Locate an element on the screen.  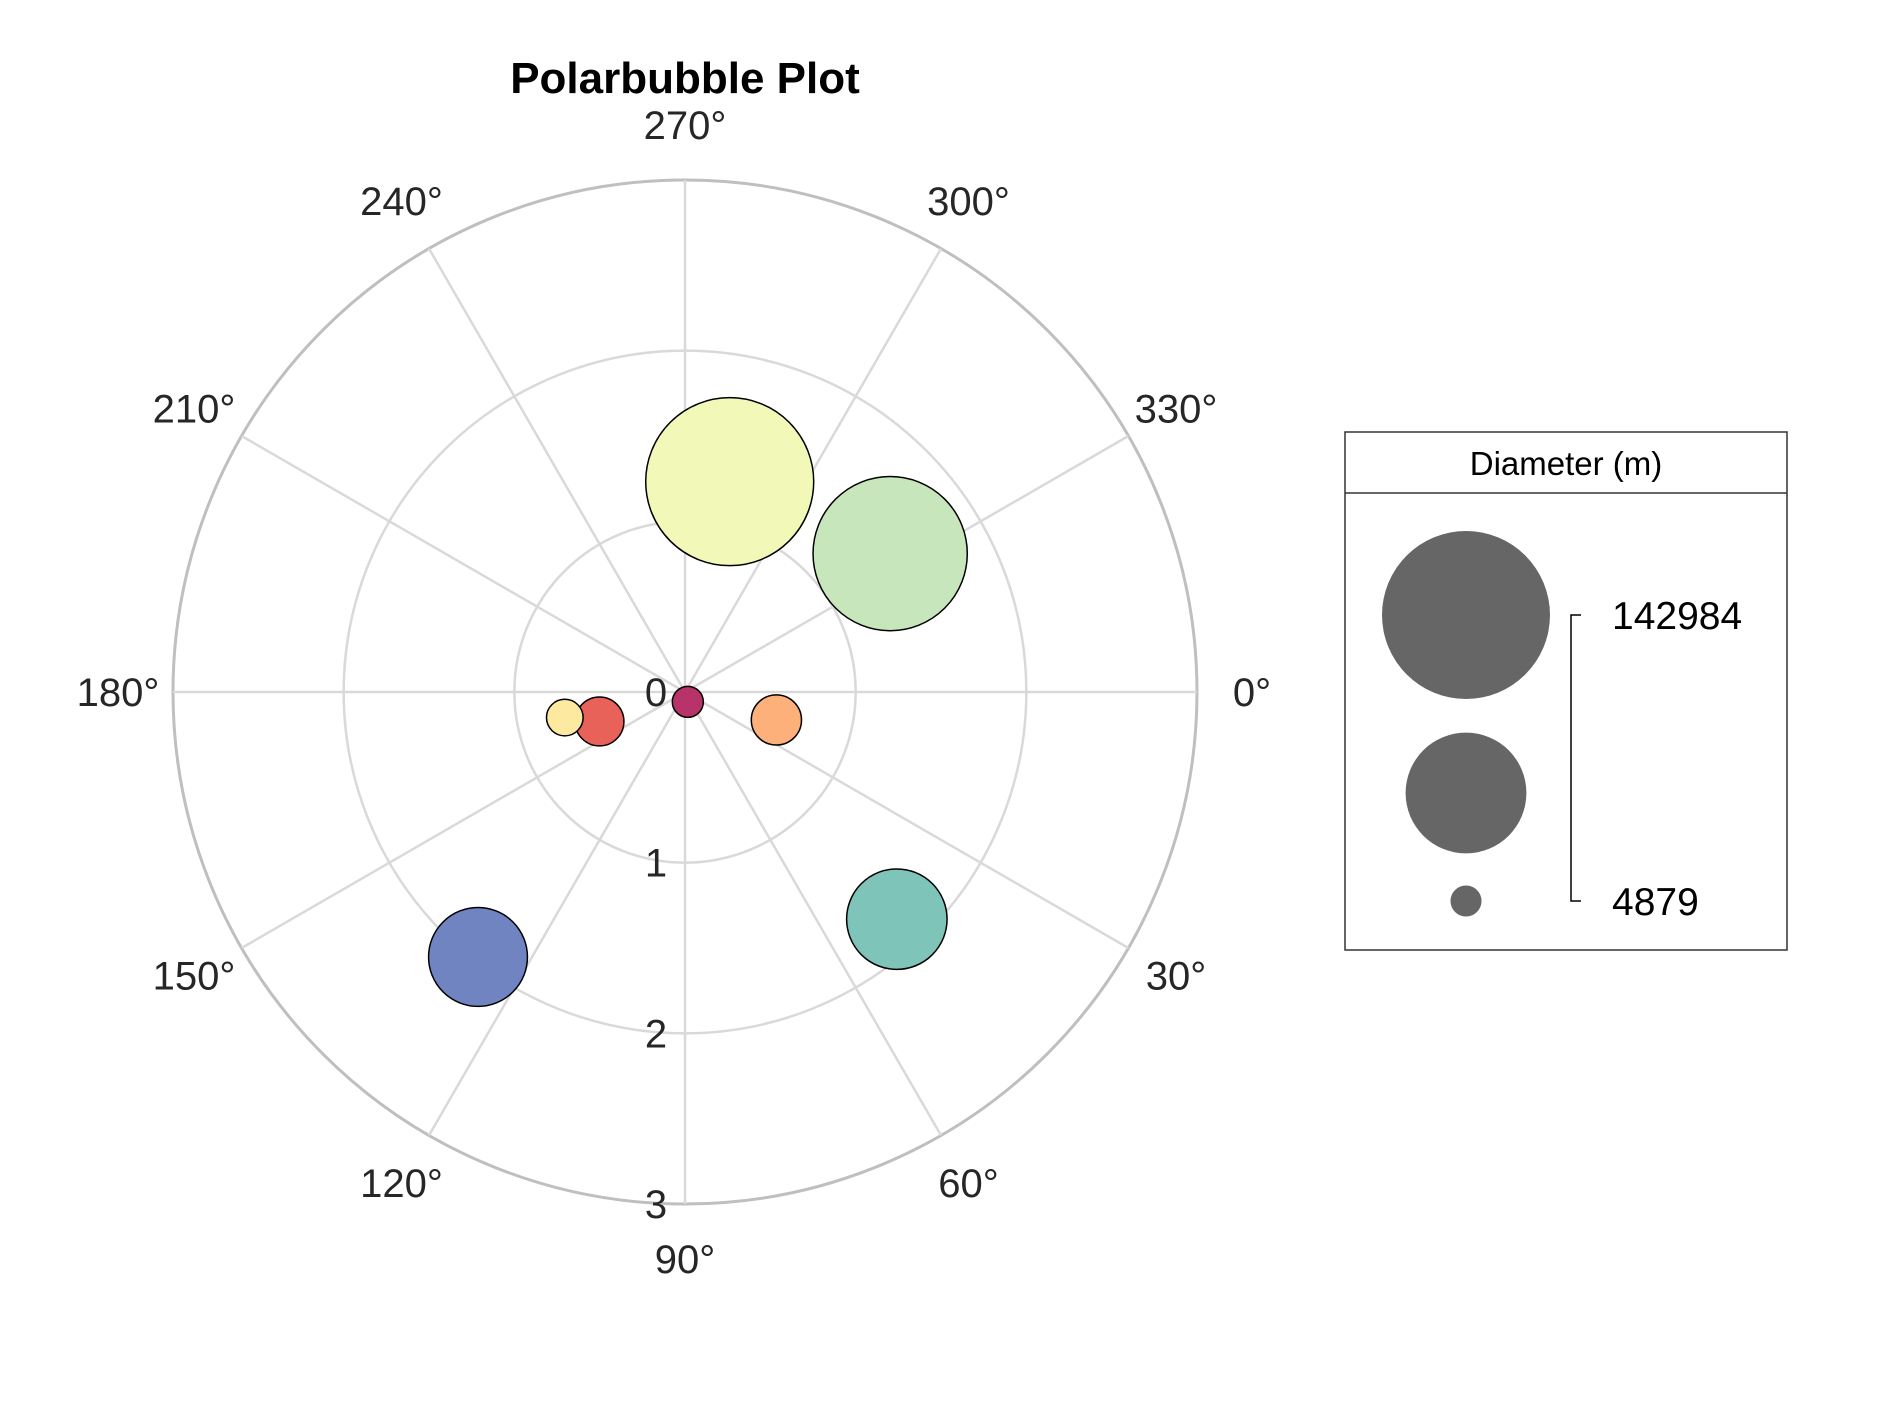
theta-tick-label: 270° is located at coordinates (685, 126).